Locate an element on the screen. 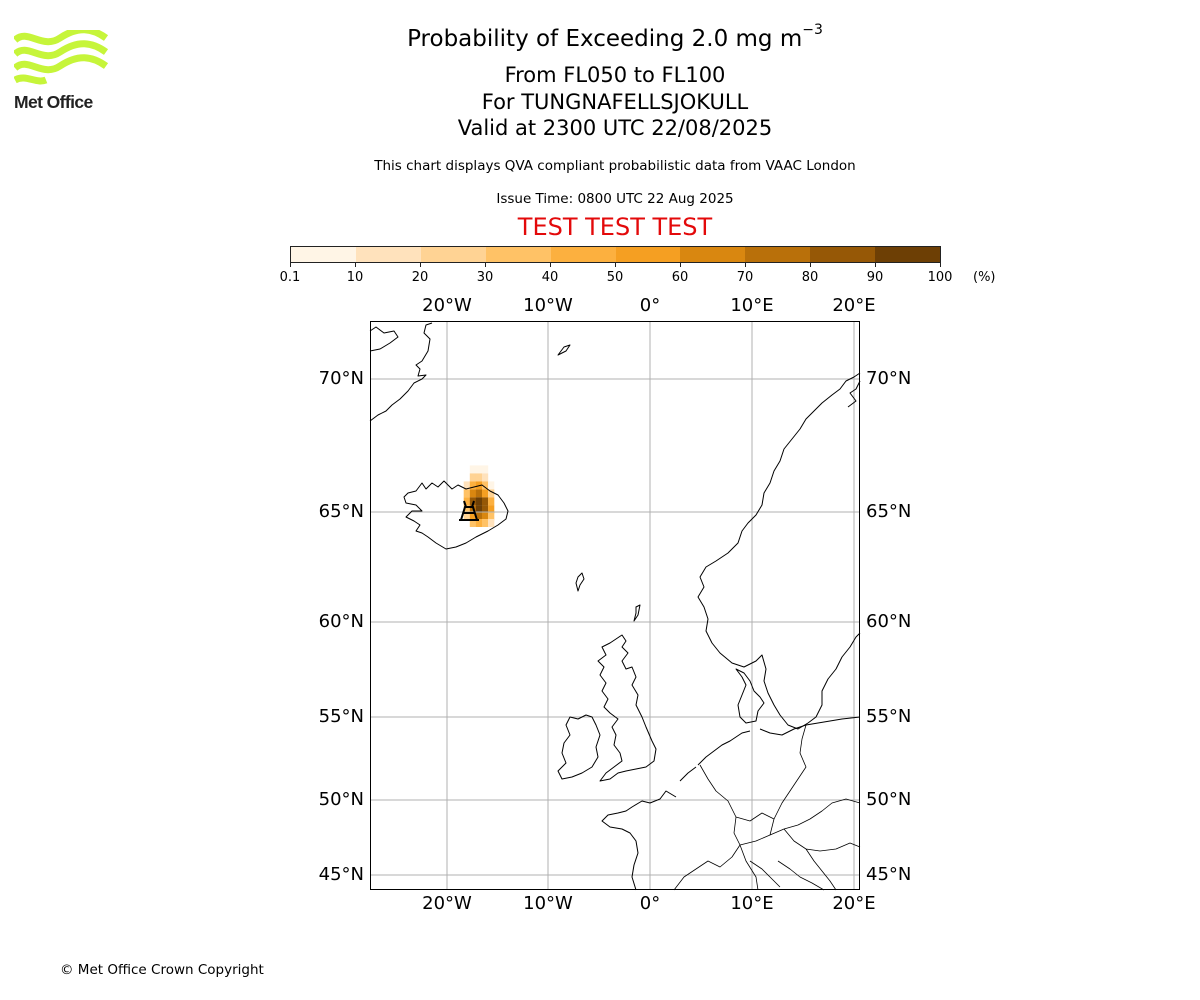 This screenshot has width=1200, height=1000. lon-label-top: 10°W is located at coordinates (548, 305).